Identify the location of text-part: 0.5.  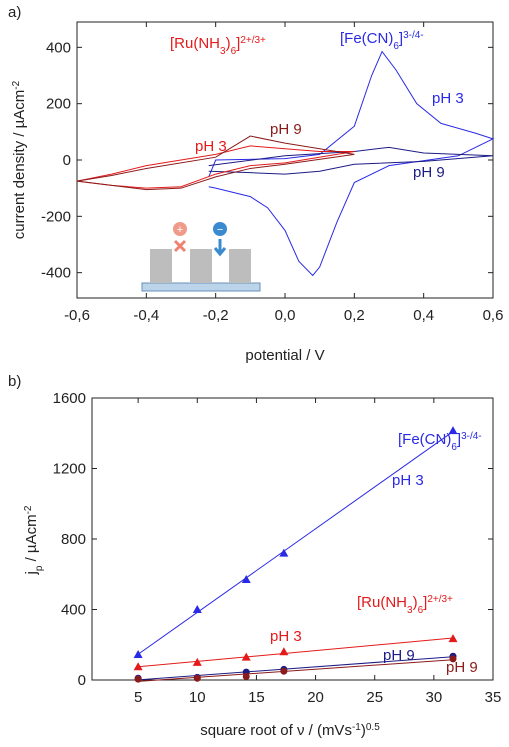
(373, 727).